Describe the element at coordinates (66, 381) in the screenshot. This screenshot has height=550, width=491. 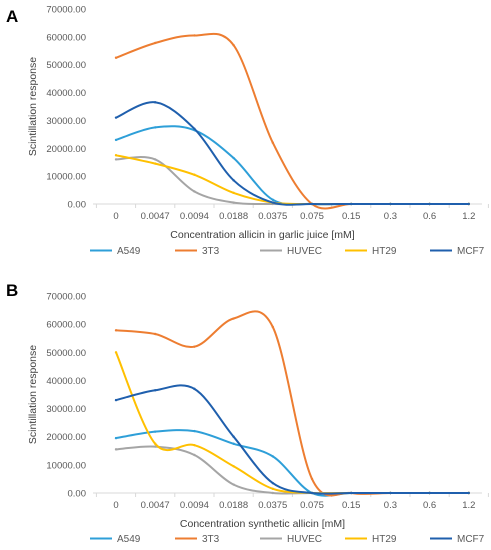
I see `y-tick-label: 40000.00` at that location.